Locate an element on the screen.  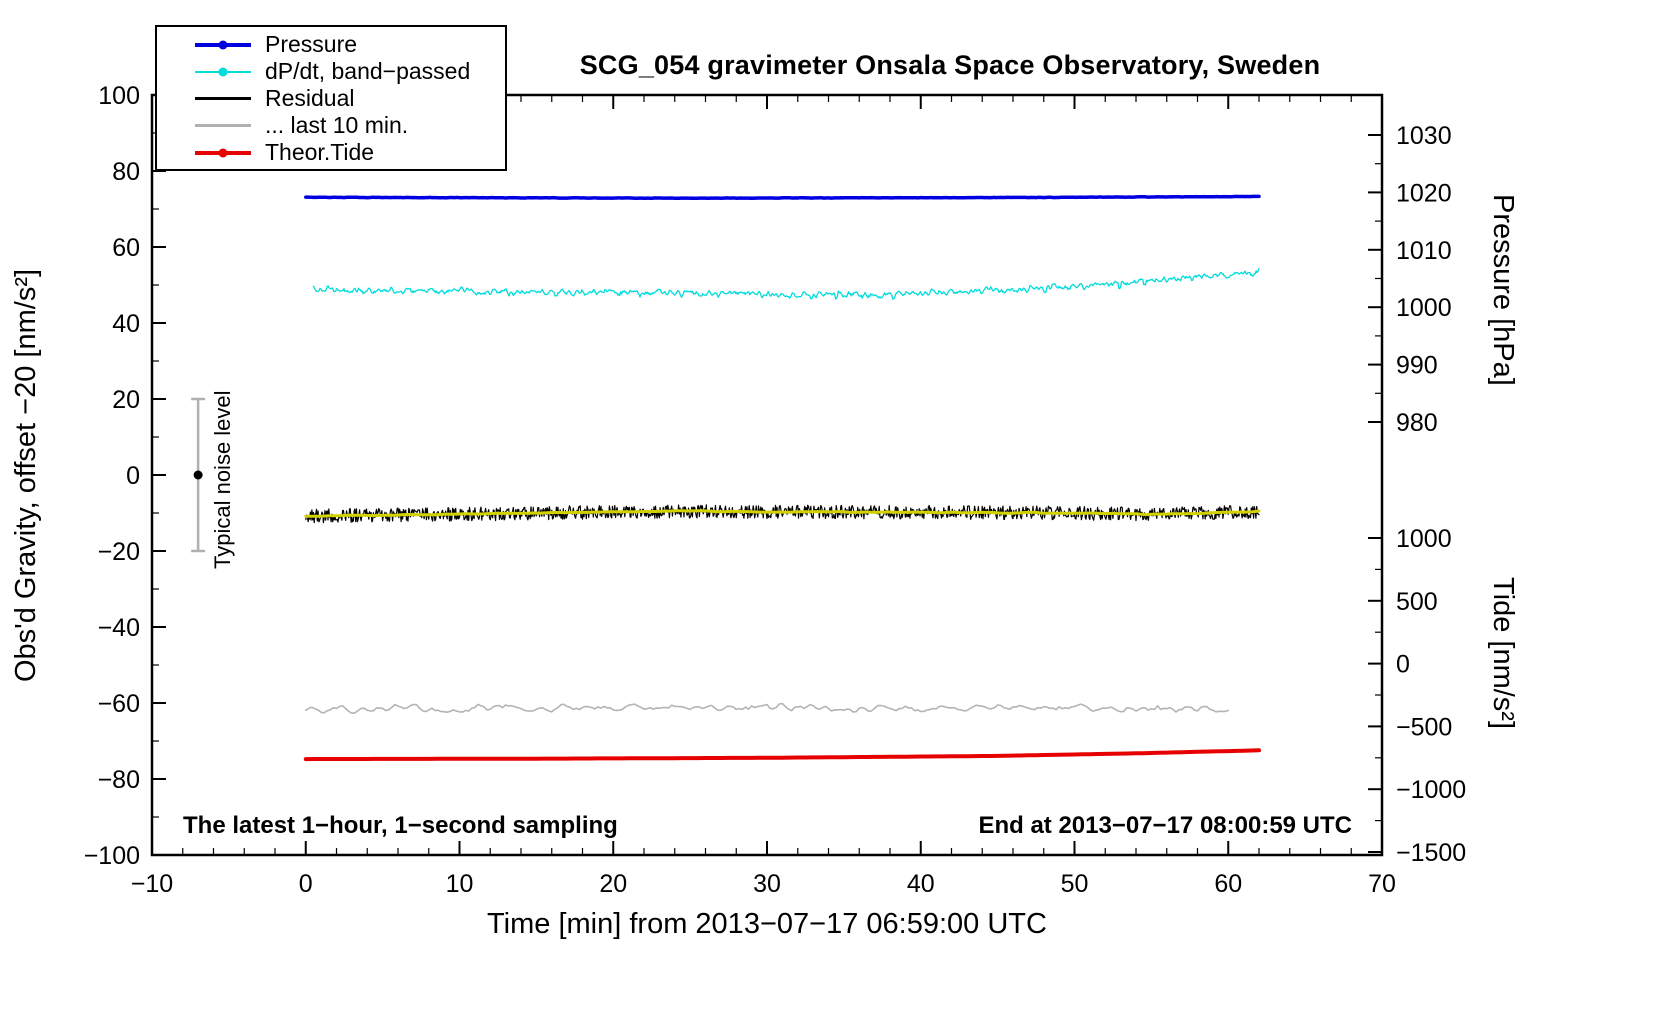
pressure-axis-ticks: 1030 1020 1010 1000 990 980 is located at coordinates (1410, 279).